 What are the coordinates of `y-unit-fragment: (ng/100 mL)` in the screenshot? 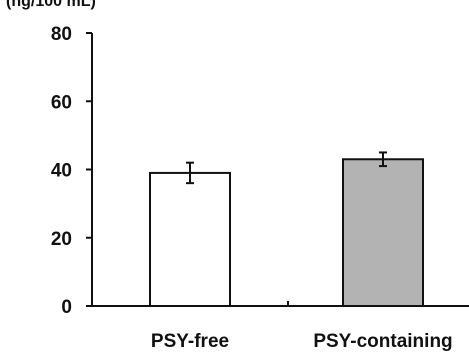 It's located at (51, 5).